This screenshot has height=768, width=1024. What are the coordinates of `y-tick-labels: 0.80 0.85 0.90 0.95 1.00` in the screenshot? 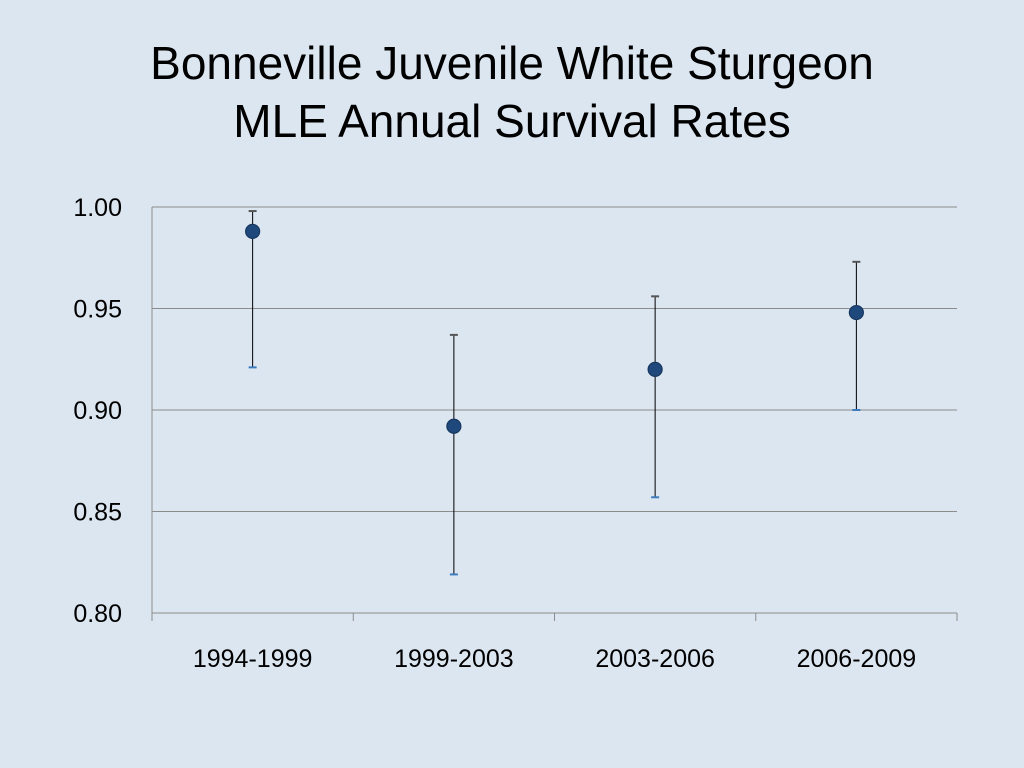 It's located at (97, 411).